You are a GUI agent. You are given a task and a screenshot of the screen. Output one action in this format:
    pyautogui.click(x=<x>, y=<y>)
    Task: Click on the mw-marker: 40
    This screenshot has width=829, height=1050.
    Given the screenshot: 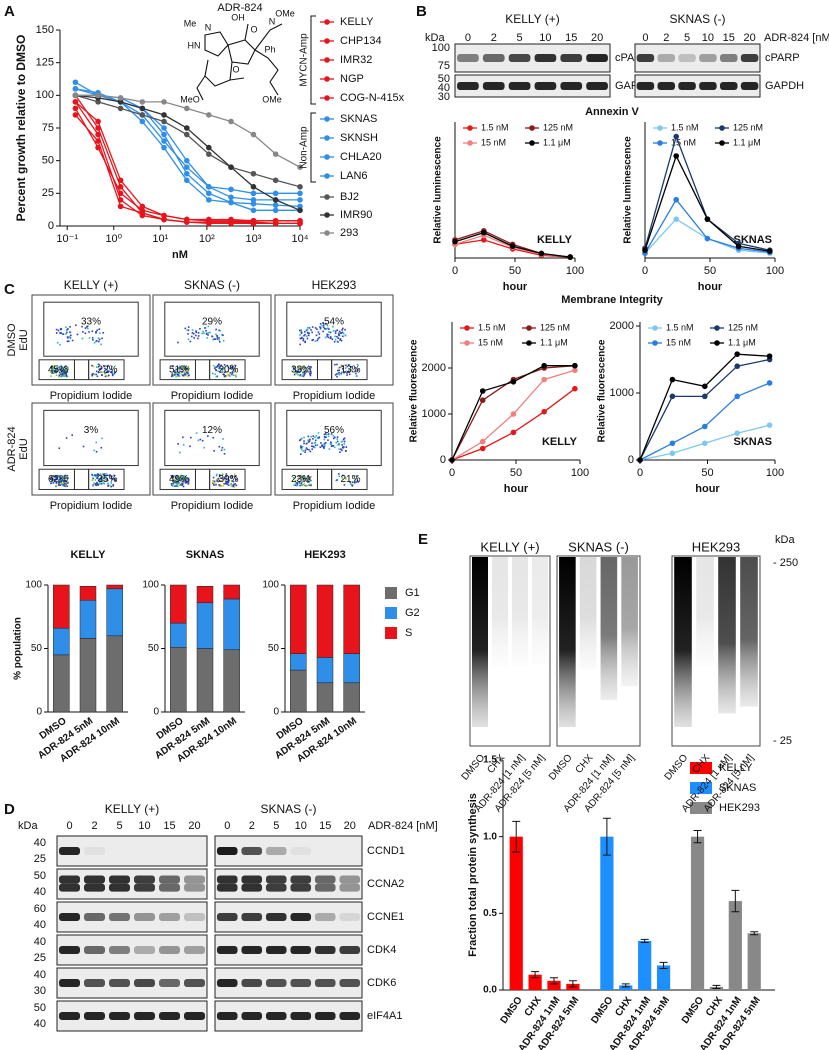 What is the action you would take?
    pyautogui.click(x=444, y=88)
    